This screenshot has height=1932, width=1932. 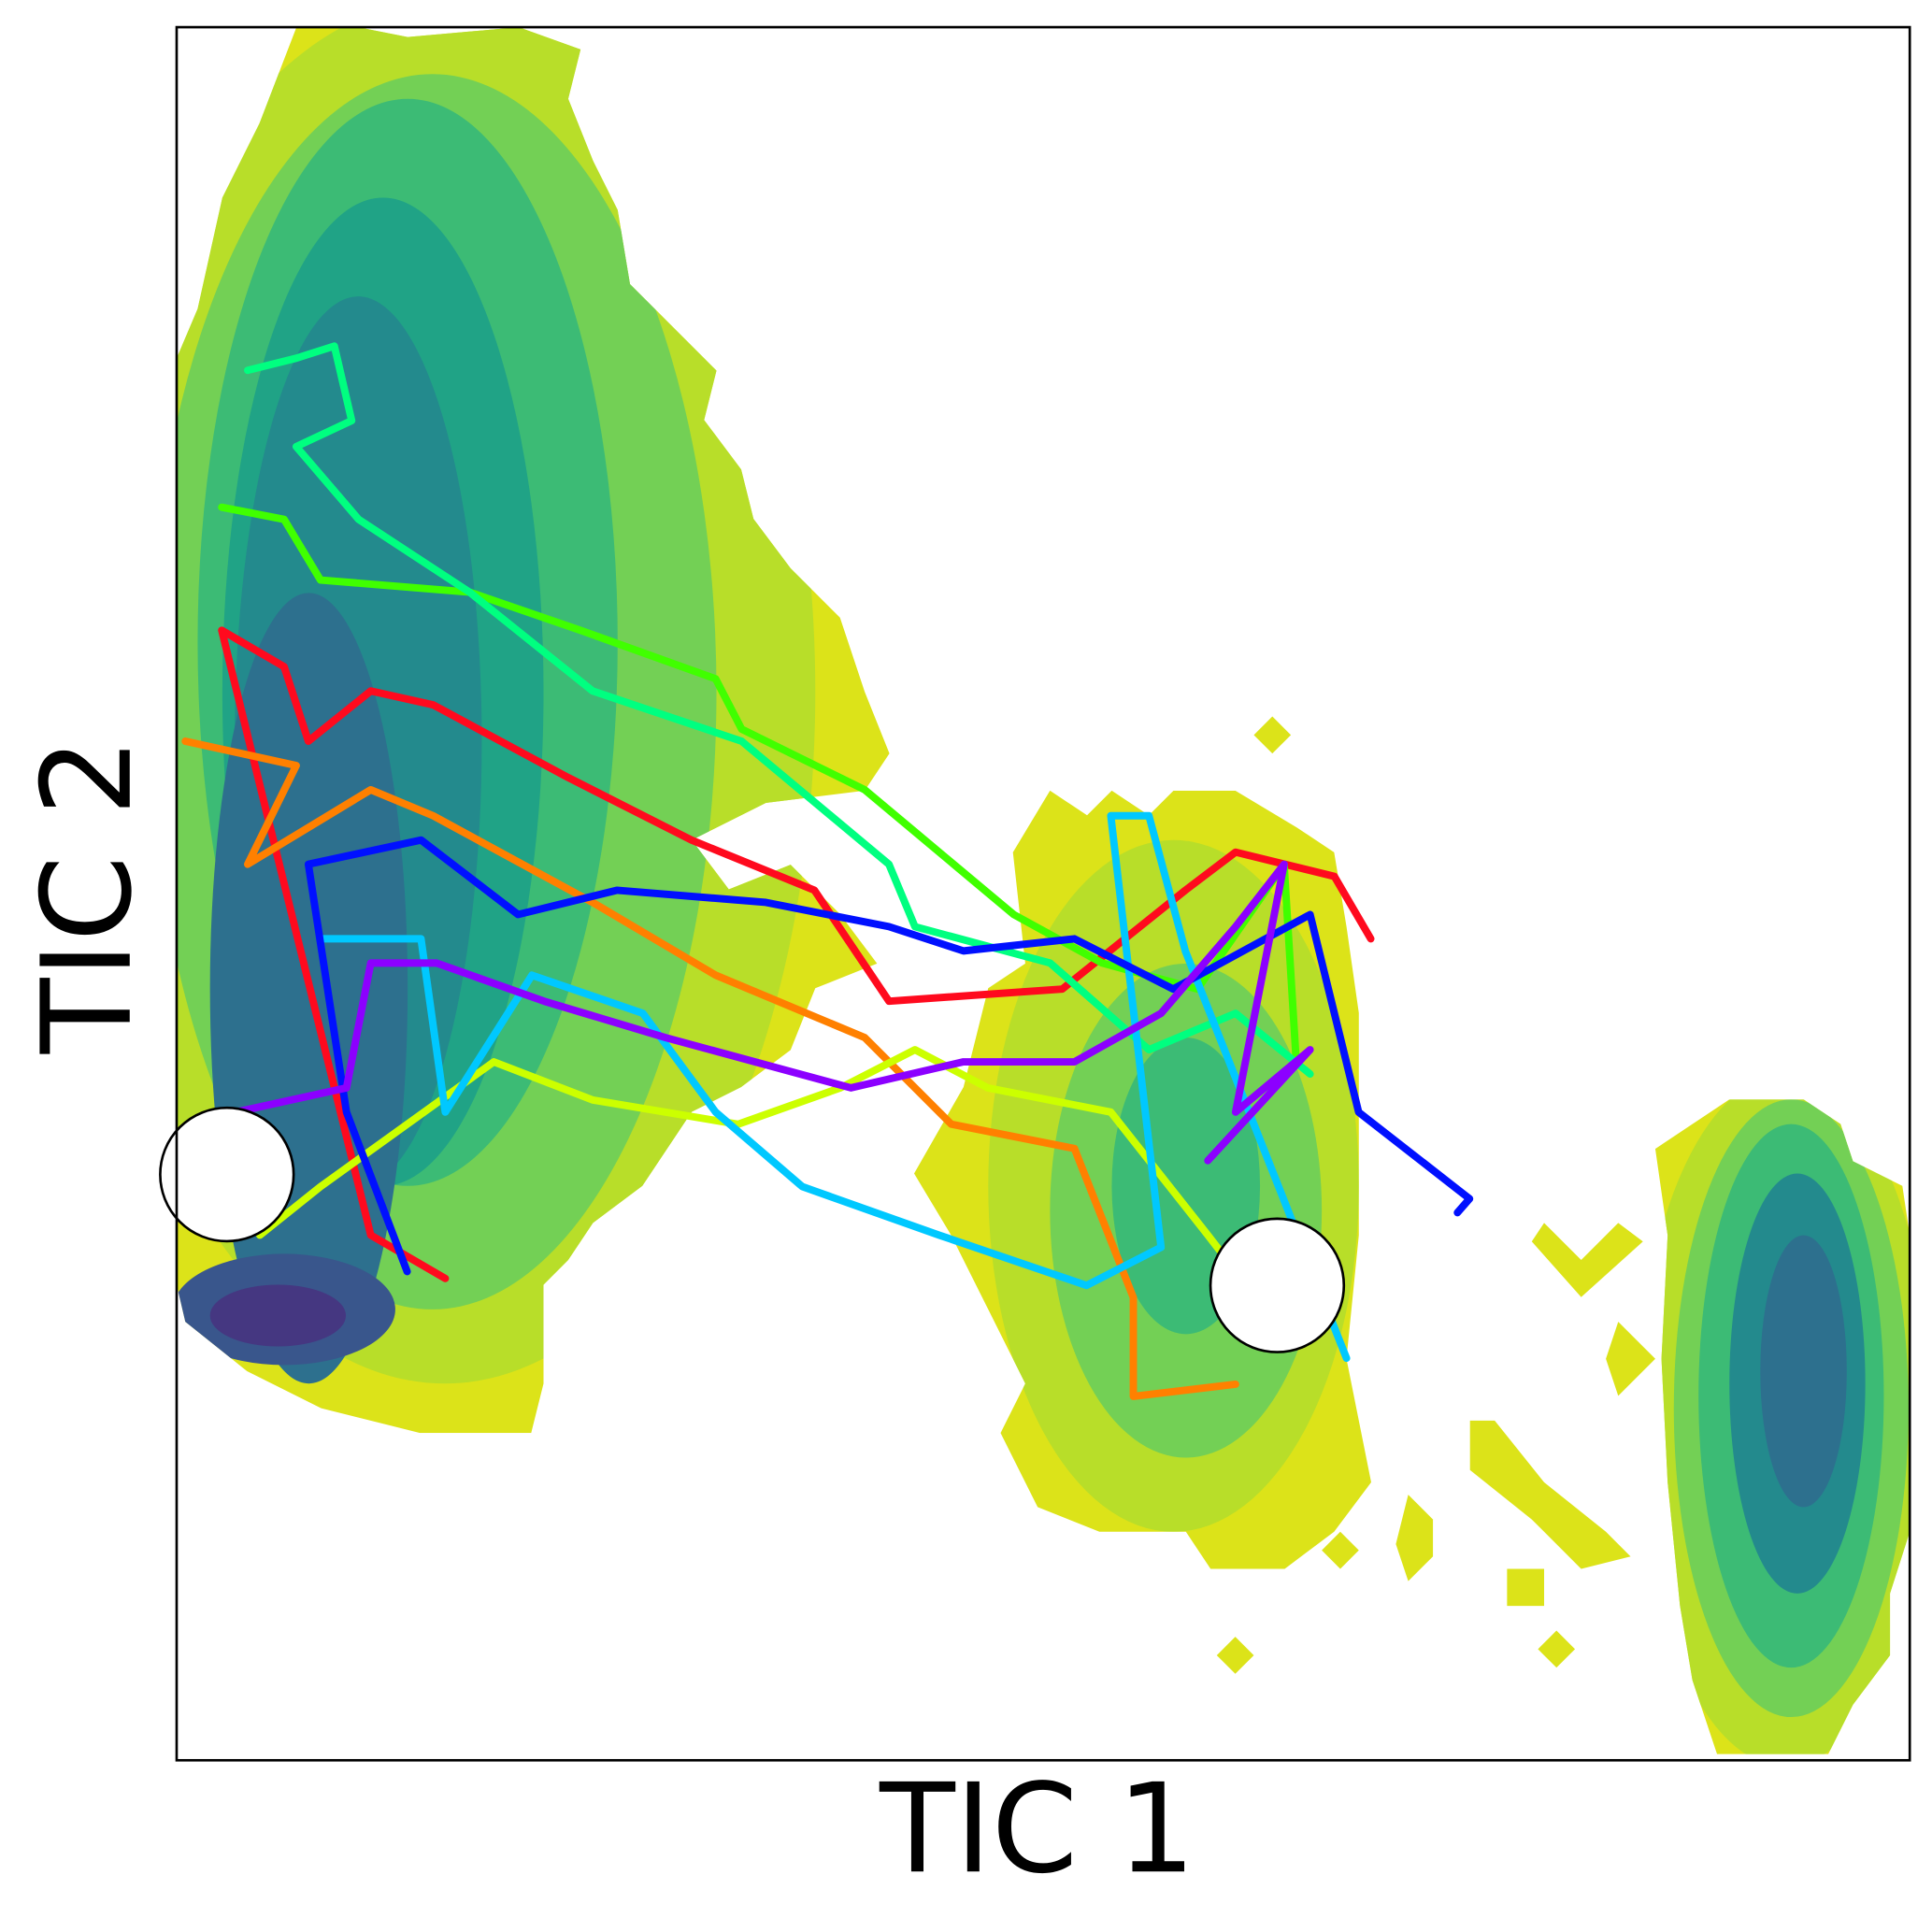 I want to click on density-specks, so click(x=1435, y=1195).